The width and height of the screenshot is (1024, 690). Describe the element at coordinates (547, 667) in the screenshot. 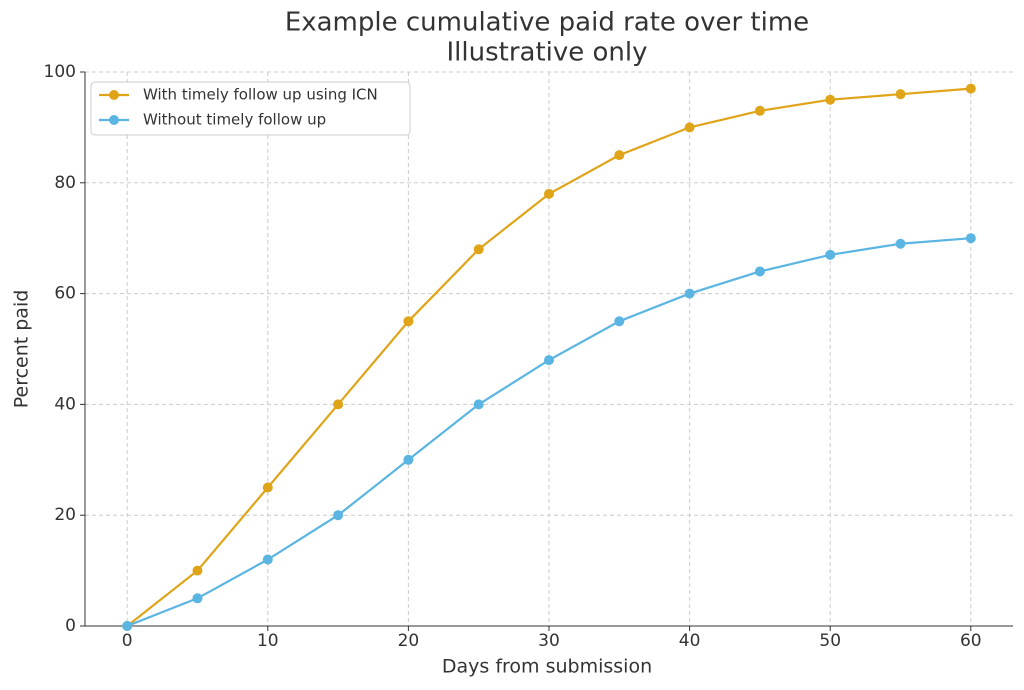

I see `x-axis-label: Days from submission` at that location.